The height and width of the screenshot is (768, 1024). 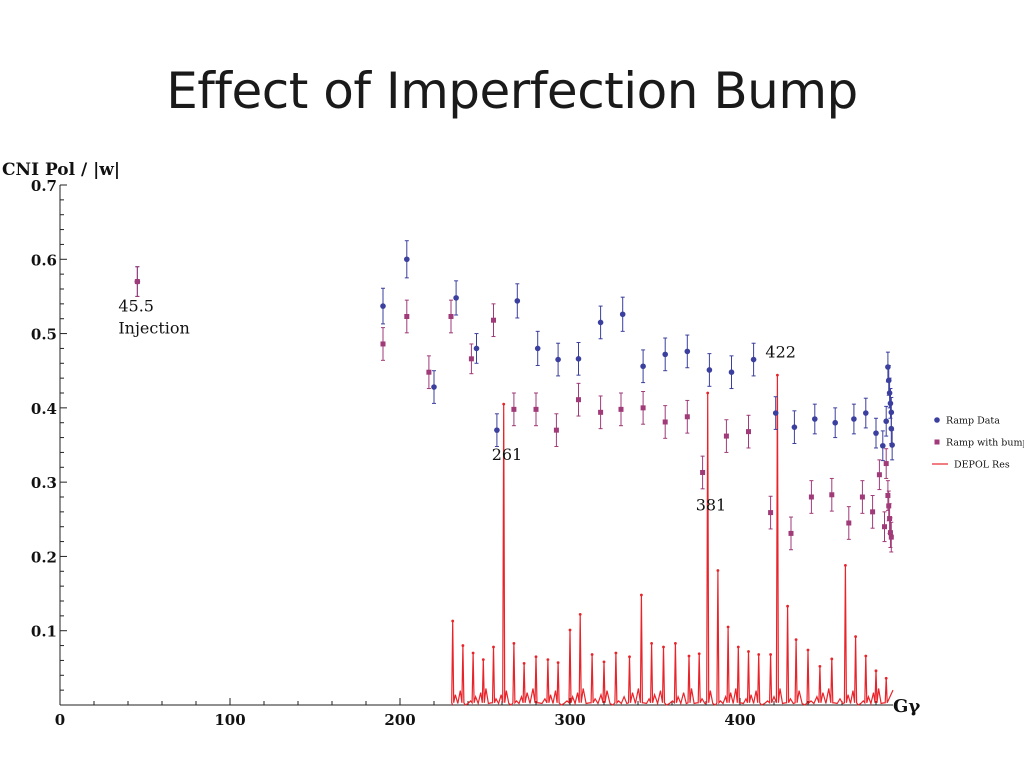 I want to click on y-tick-label: 0.6, so click(x=44, y=260).